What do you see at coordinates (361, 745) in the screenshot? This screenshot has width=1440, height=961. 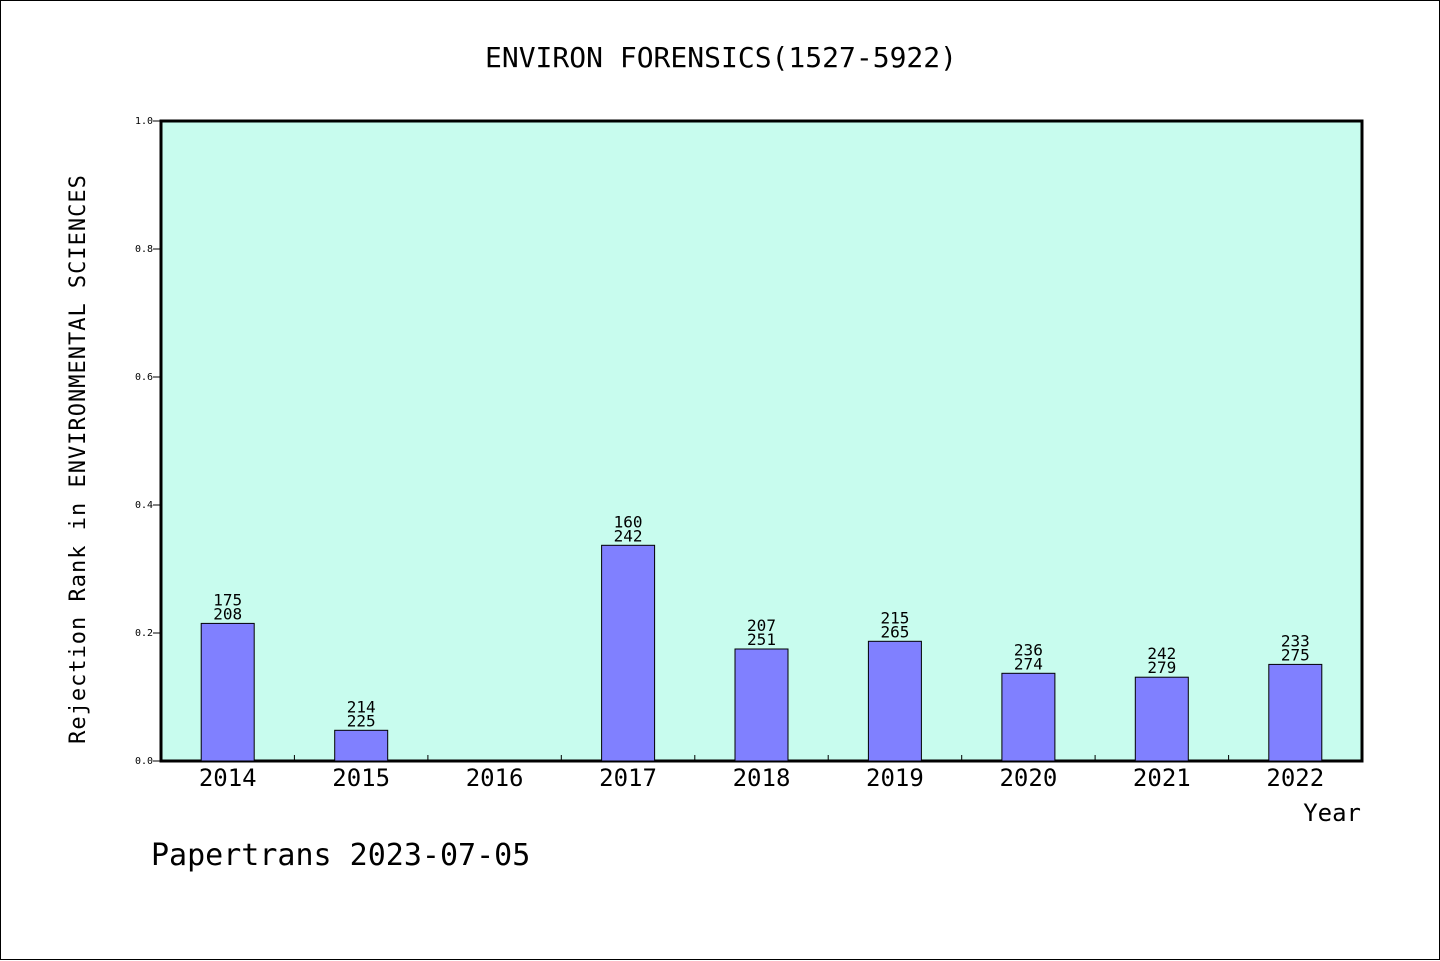 I see `bar-2015` at bounding box center [361, 745].